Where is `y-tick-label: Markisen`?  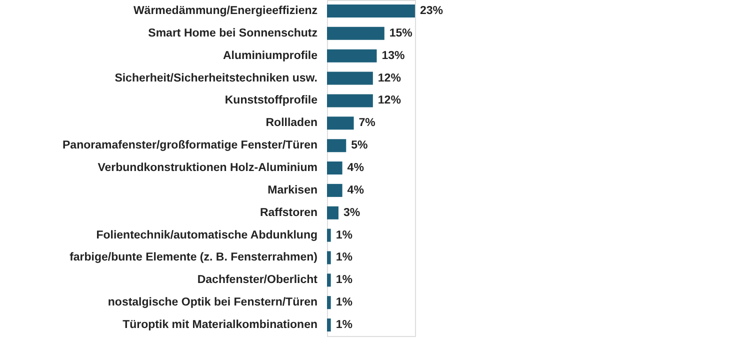
y-tick-label: Markisen is located at coordinates (293, 190).